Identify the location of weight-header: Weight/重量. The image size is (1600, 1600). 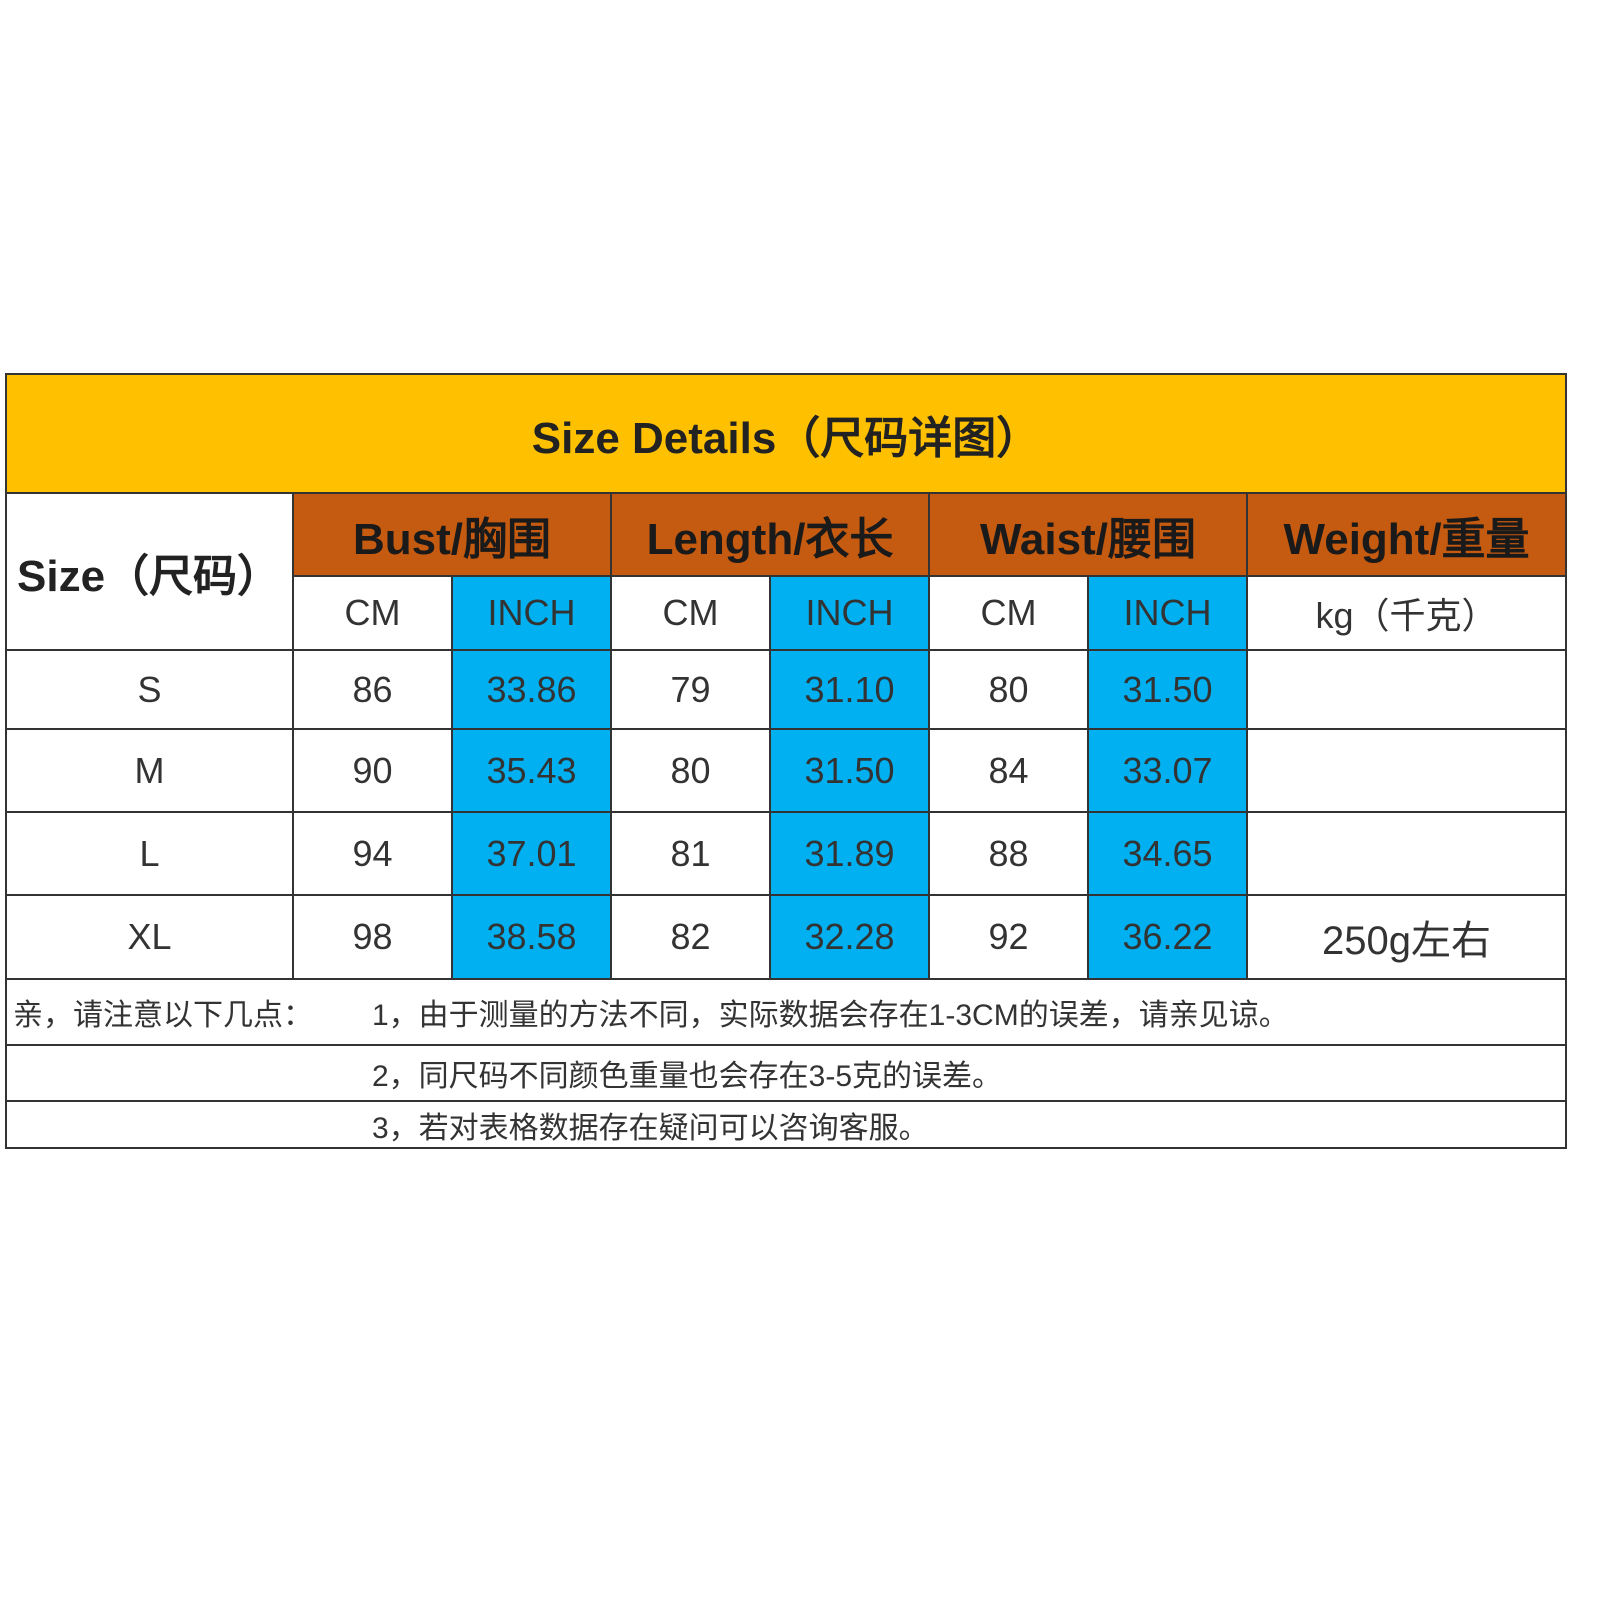
(1406, 534).